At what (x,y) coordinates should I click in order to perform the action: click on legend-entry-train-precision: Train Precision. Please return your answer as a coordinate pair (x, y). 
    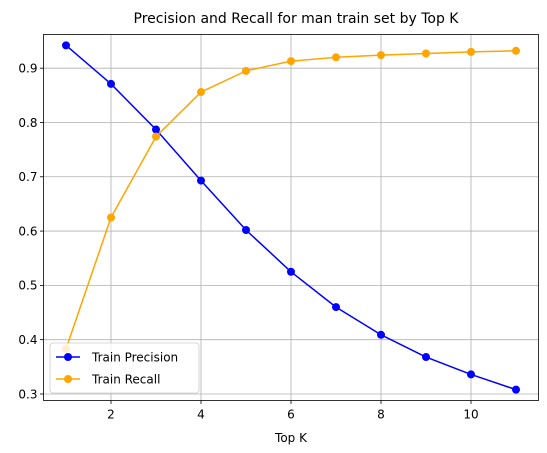
    Looking at the image, I should click on (117, 357).